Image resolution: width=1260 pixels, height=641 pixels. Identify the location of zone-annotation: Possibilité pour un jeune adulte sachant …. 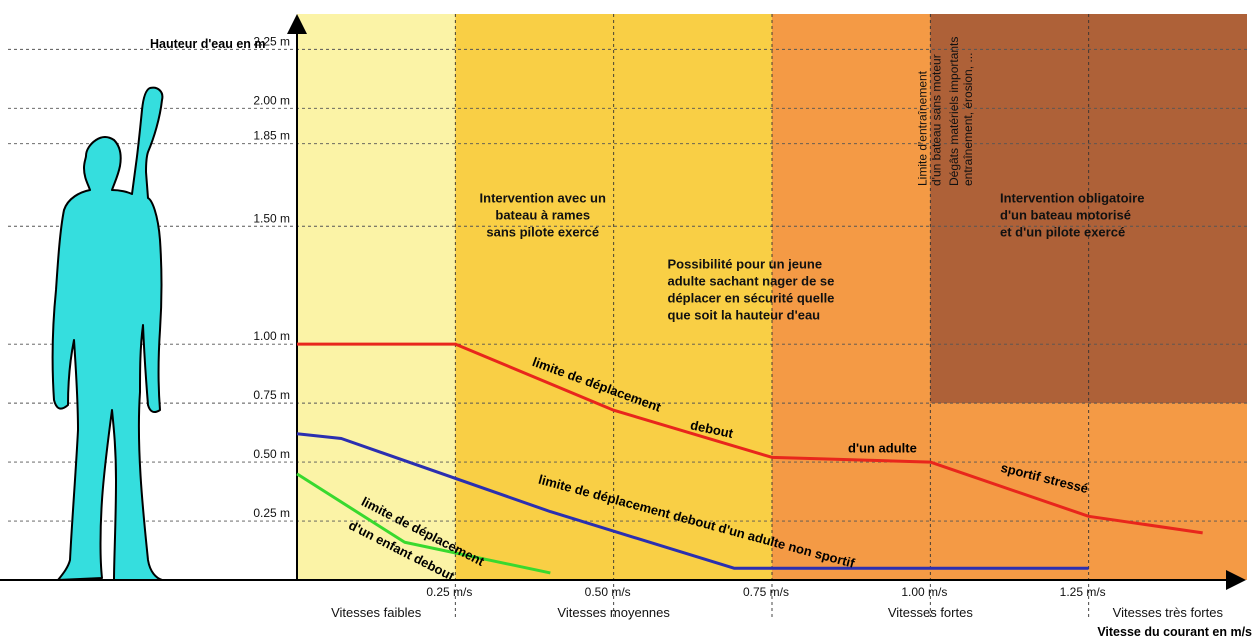
(751, 290).